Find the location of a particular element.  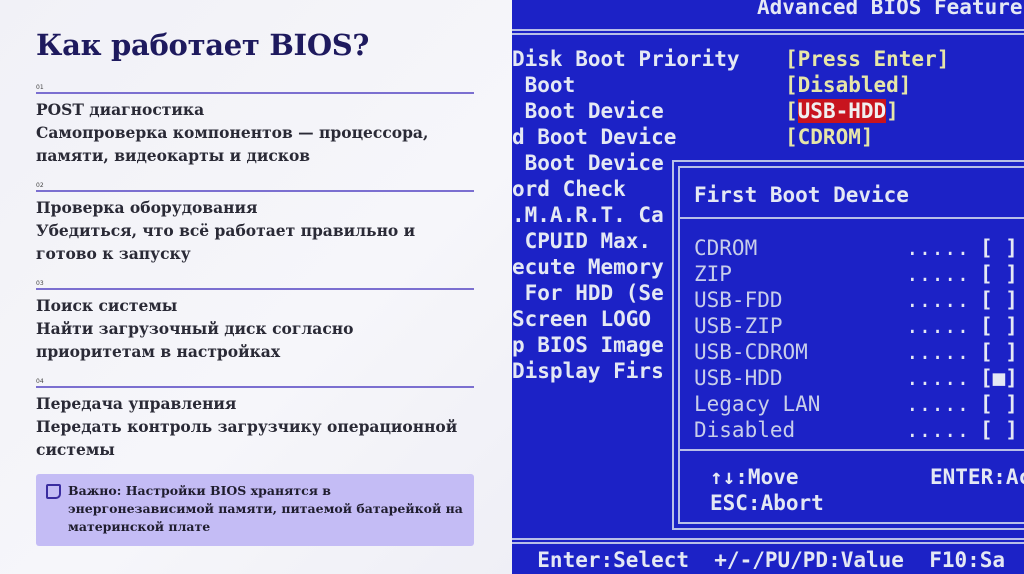

setting-label: .M.A.R.T. Ca is located at coordinates (588, 215).